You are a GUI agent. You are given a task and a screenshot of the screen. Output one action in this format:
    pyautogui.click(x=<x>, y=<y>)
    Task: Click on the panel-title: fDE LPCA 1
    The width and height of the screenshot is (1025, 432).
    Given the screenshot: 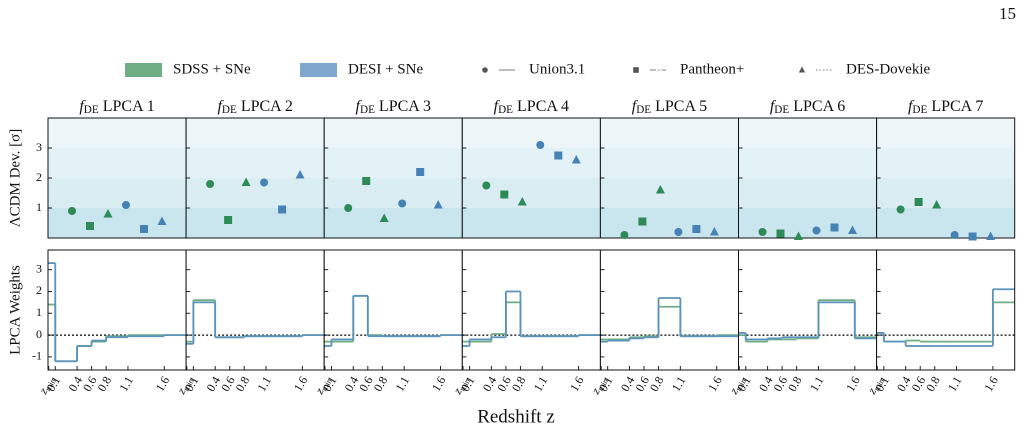 What is the action you would take?
    pyautogui.click(x=116, y=107)
    